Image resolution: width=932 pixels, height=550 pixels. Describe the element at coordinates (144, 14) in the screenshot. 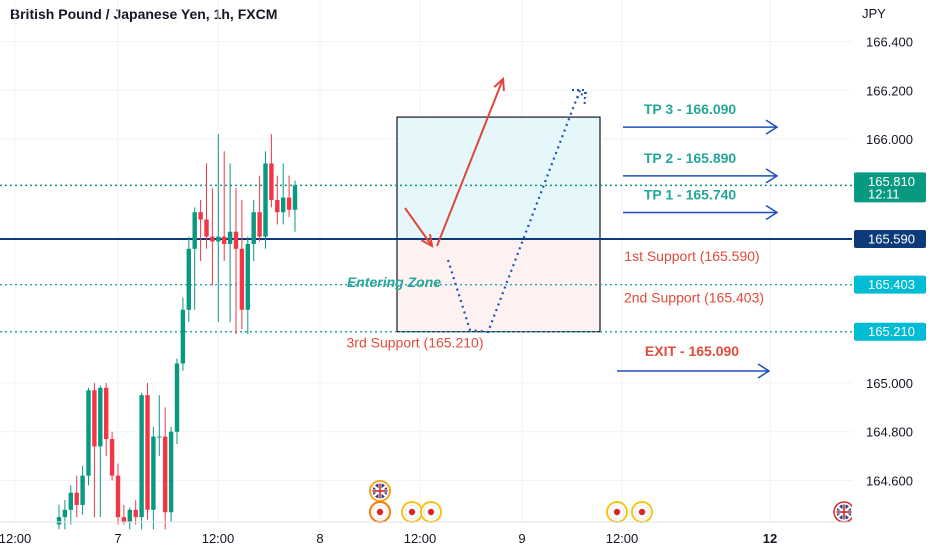

I see `chart-title: British Pound / Japanese Yen, 1h, FXCM` at that location.